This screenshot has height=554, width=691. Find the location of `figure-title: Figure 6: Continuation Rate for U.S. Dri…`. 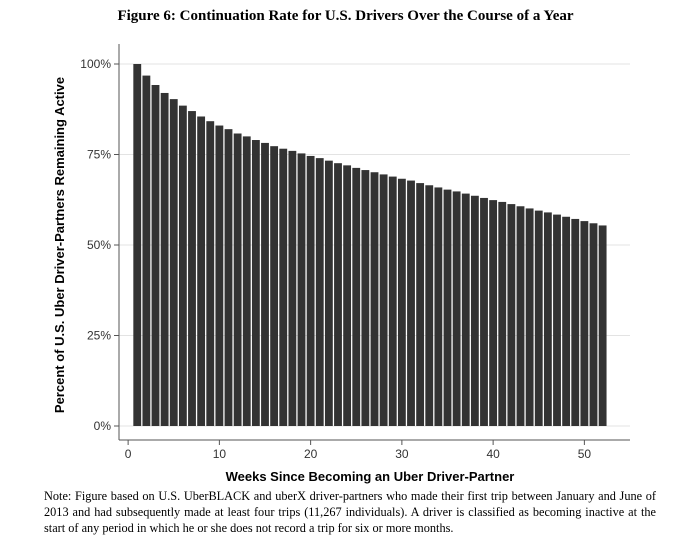

figure-title: Figure 6: Continuation Rate for U.S. Dri… is located at coordinates (345, 16).